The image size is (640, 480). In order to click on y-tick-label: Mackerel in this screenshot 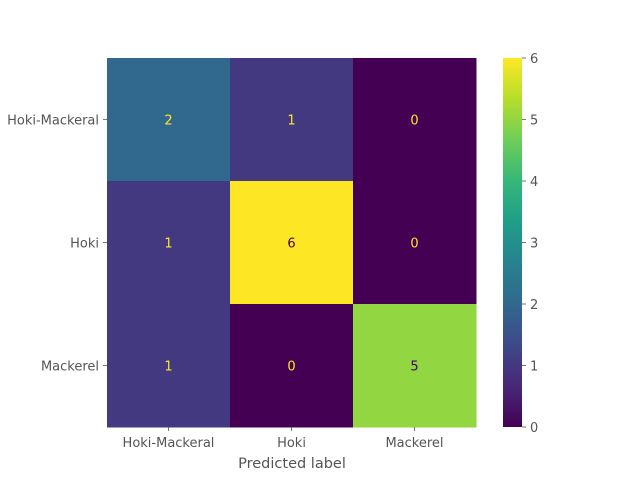, I will do `click(70, 367)`.